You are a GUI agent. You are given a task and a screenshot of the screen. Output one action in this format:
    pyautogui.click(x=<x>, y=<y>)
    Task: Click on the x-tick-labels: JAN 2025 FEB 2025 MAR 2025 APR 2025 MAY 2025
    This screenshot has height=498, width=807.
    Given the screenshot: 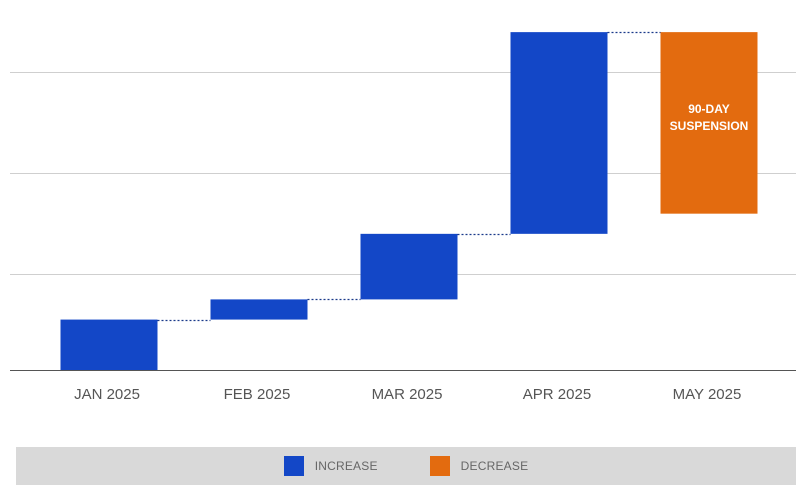 What is the action you would take?
    pyautogui.click(x=407, y=394)
    